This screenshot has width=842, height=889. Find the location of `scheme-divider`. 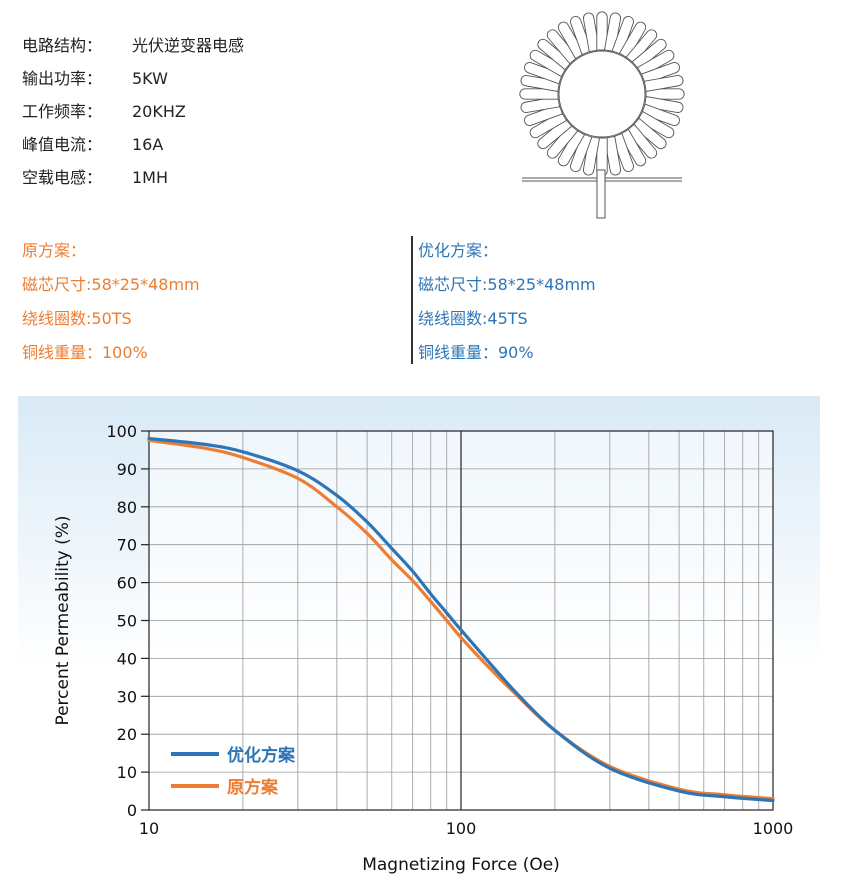

scheme-divider is located at coordinates (412, 300).